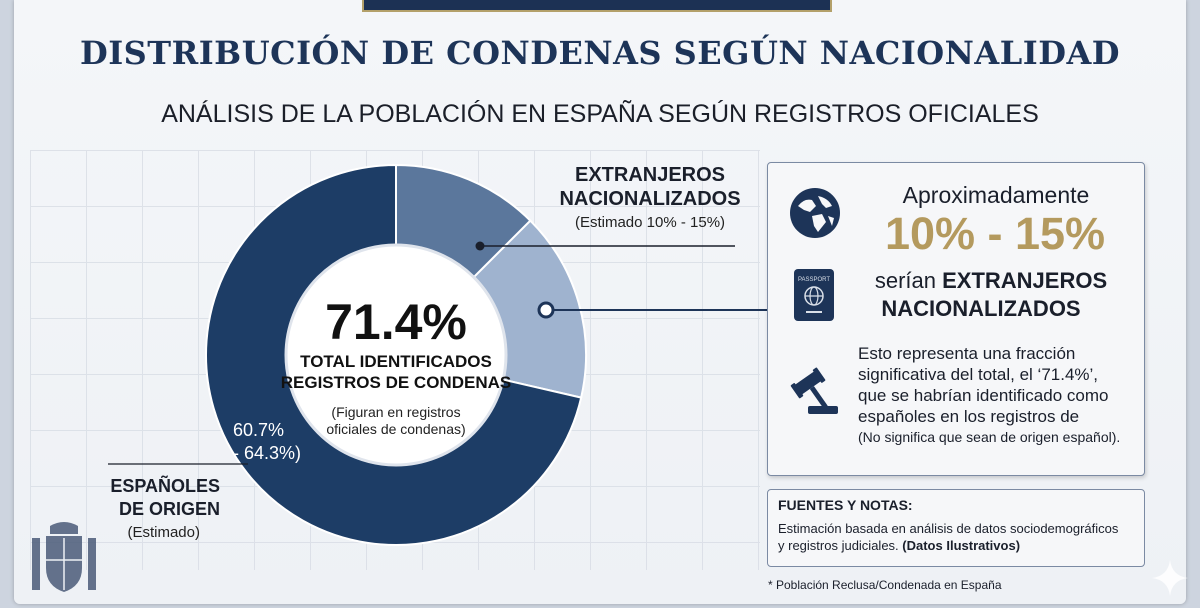 The height and width of the screenshot is (608, 1200). Describe the element at coordinates (967, 353) in the screenshot. I see `desc-line1: Esto representa una fracción` at that location.